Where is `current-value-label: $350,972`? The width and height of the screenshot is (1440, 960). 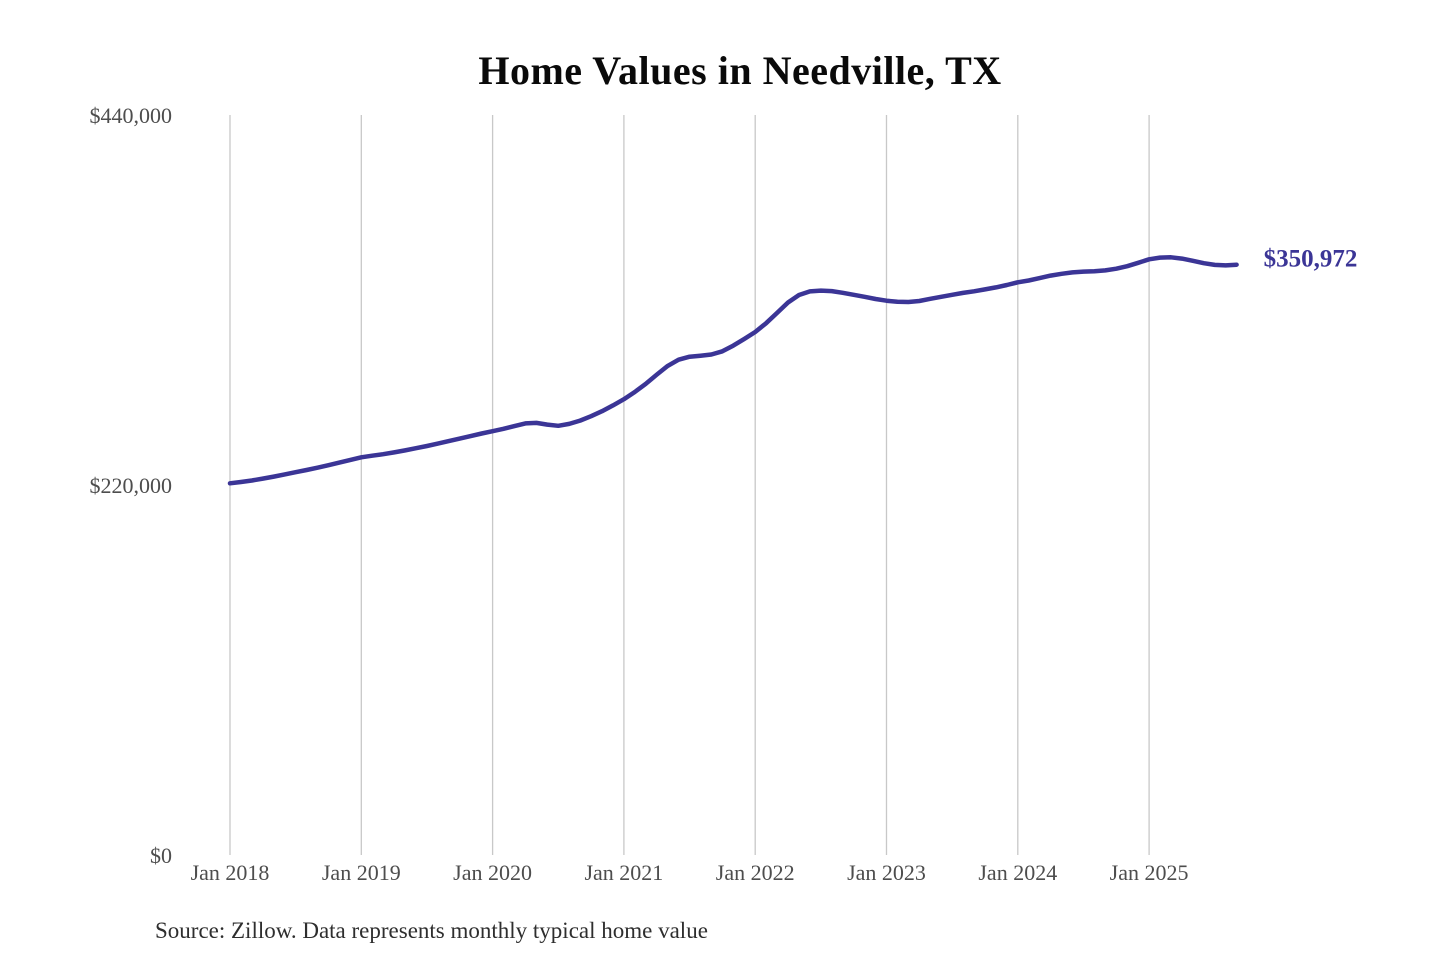
current-value-label: $350,972 is located at coordinates (1311, 259).